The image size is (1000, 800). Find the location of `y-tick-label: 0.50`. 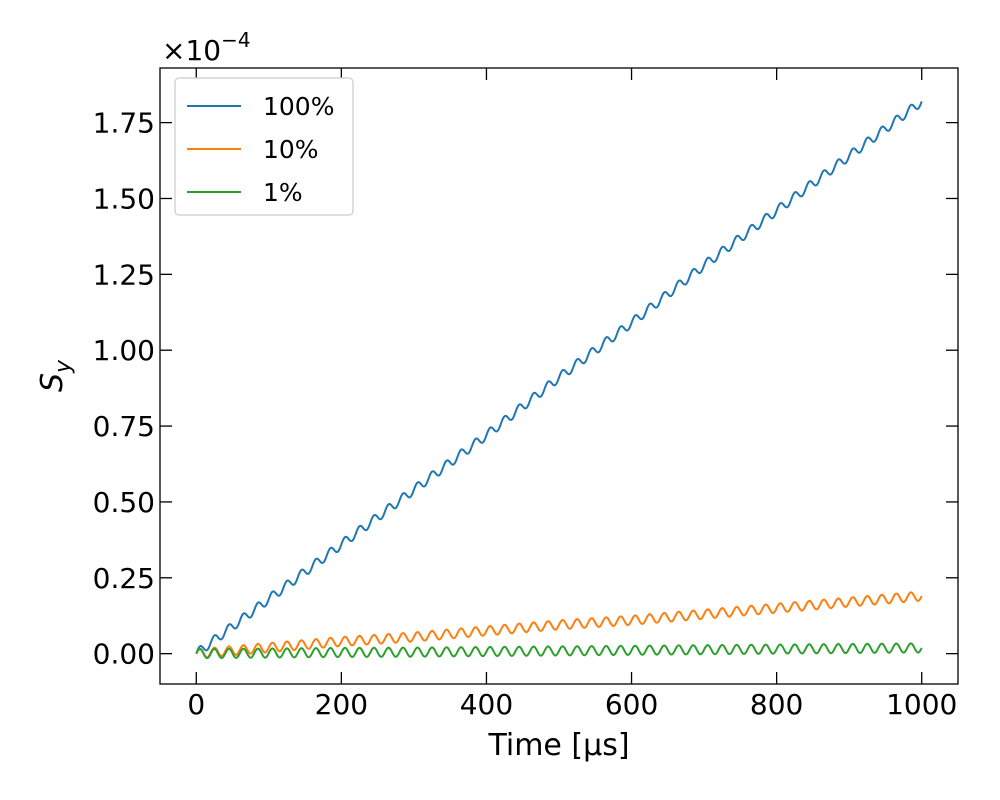

y-tick-label: 0.50 is located at coordinates (124, 502).